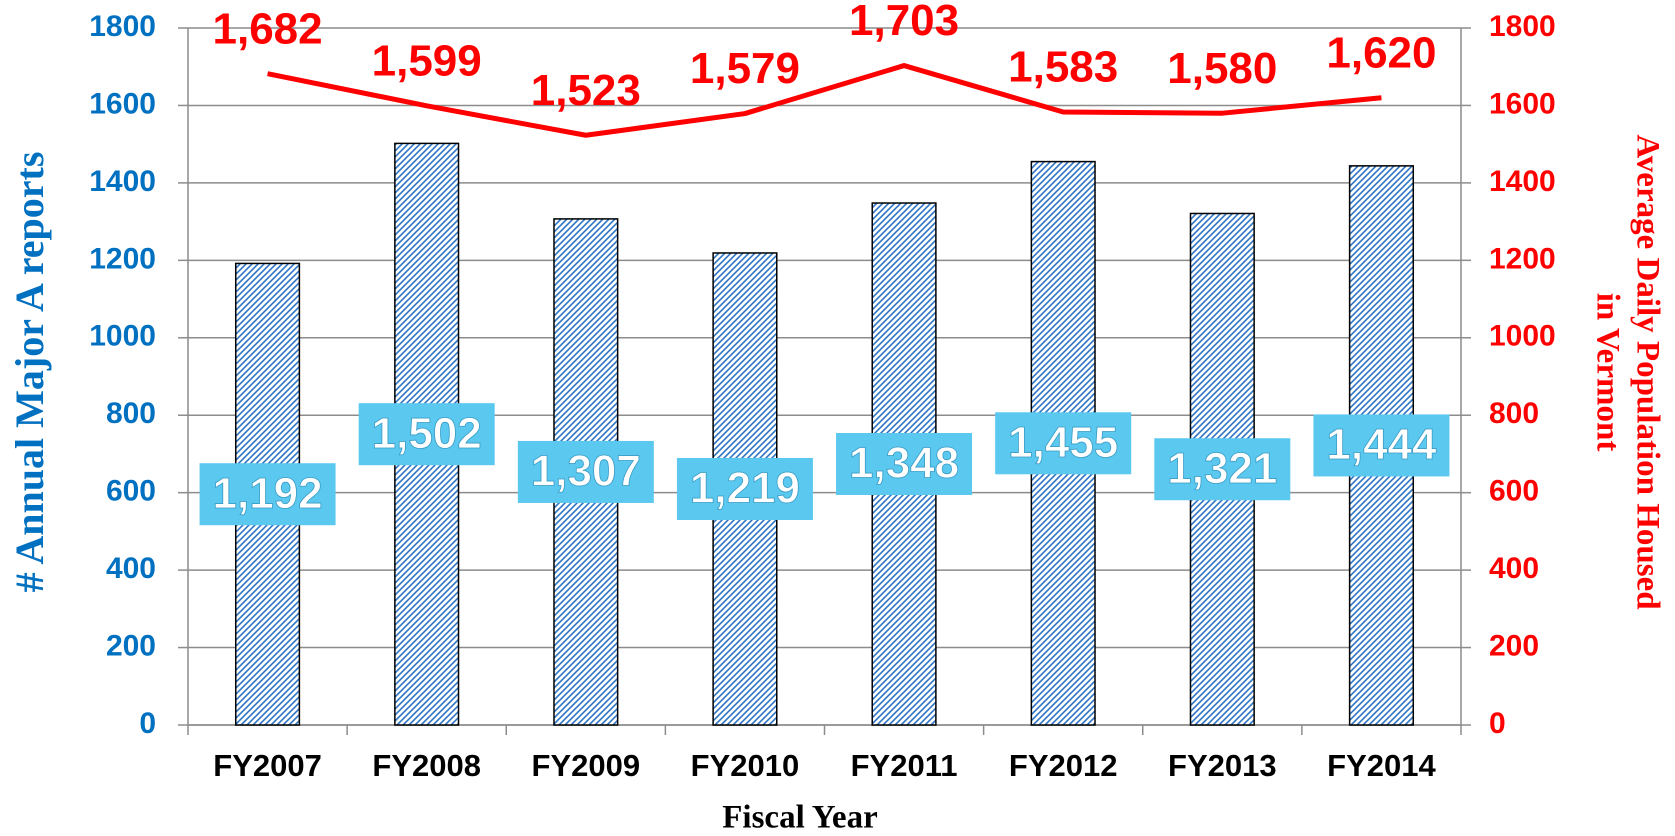 This screenshot has width=1675, height=836. I want to click on y-tick-label: 400, so click(131, 568).